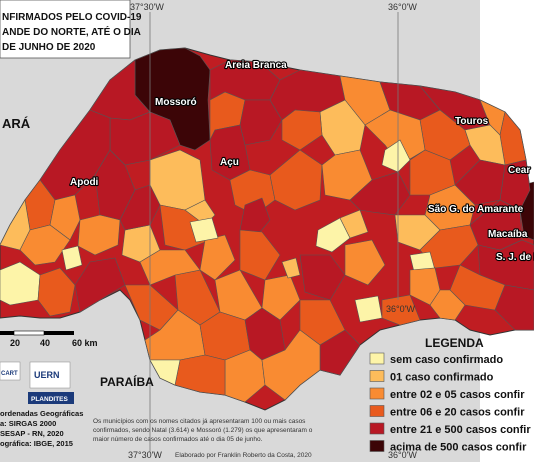 The width and height of the screenshot is (534, 462). What do you see at coordinates (45, 343) in the screenshot?
I see `scale-label-40: 40` at bounding box center [45, 343].